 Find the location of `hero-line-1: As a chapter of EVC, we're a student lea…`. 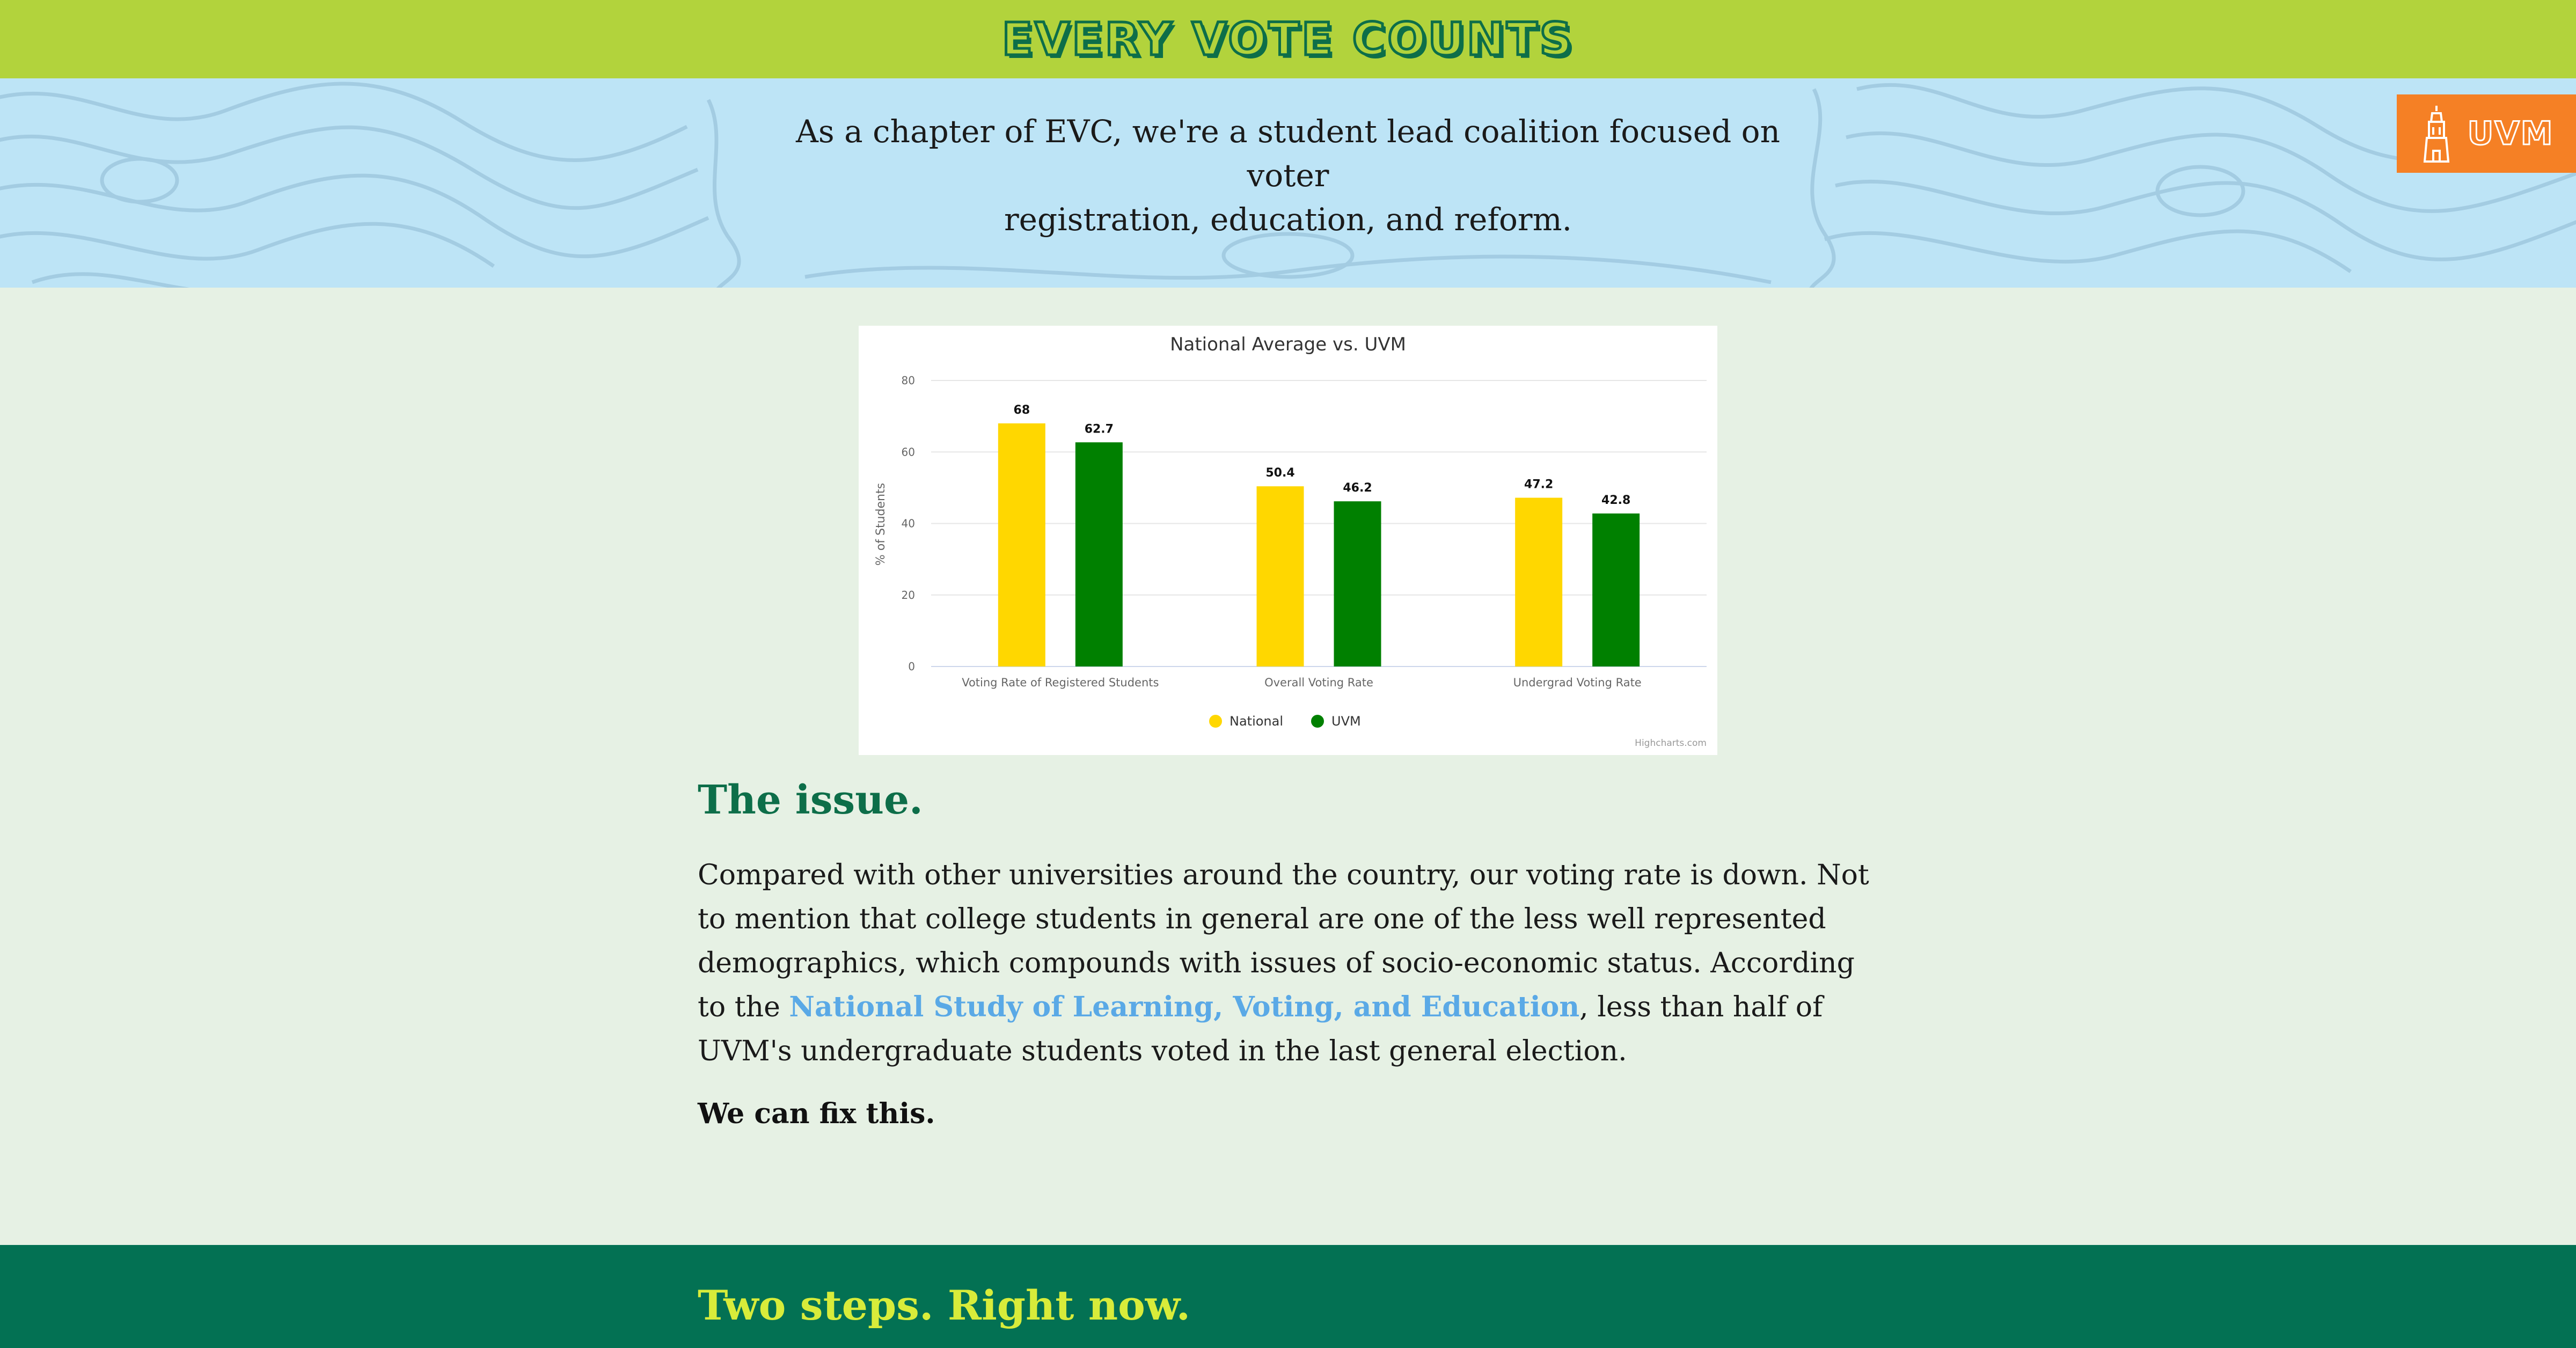

hero-line-1: As a chapter of EVC, we're a student lea… is located at coordinates (1288, 153).